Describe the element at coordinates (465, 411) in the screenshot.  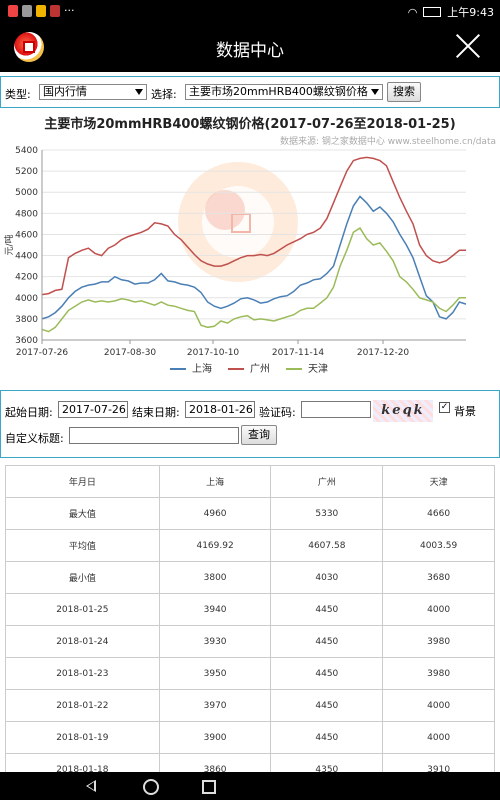
I see `background-label: 背景` at that location.